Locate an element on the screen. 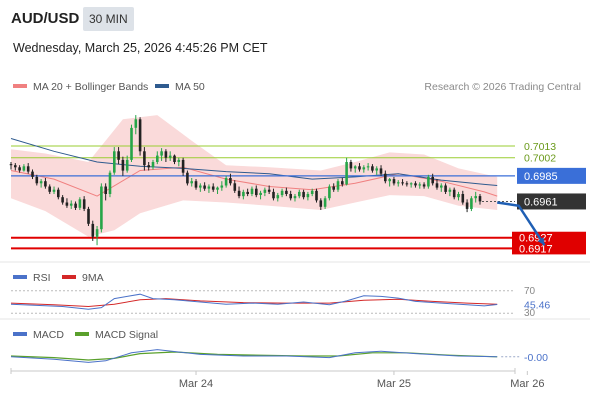 Image resolution: width=590 pixels, height=400 pixels. support-label: 0.6927 is located at coordinates (536, 239).